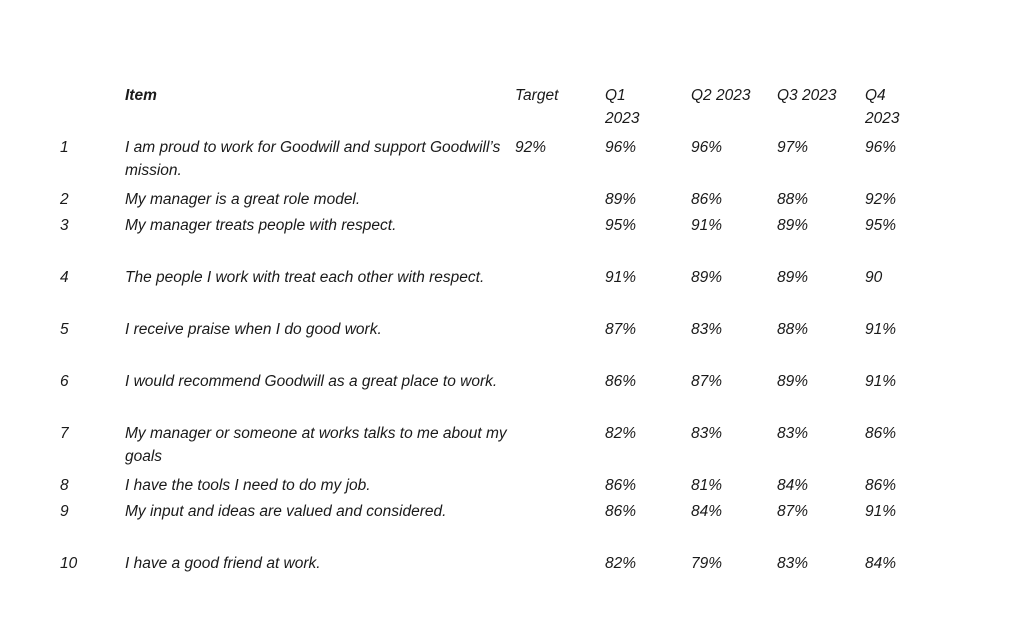  Describe the element at coordinates (707, 511) in the screenshot. I see `row-q2: 84%` at that location.